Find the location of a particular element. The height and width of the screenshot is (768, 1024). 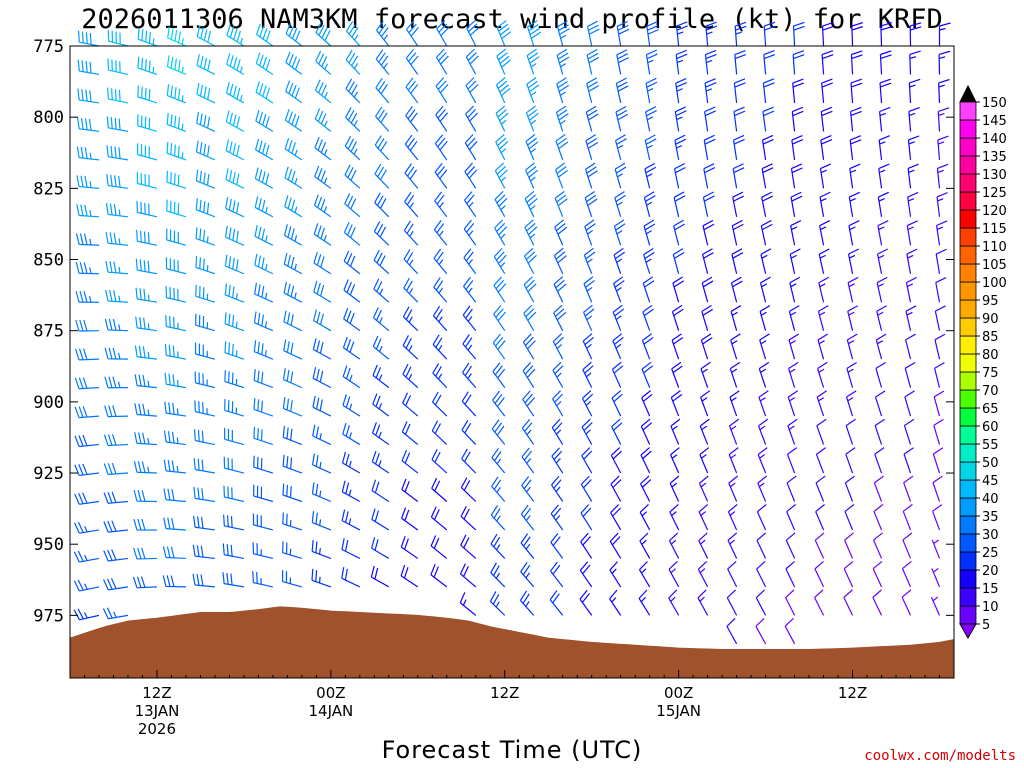

x-tick-label: 15JAN is located at coordinates (678, 711).